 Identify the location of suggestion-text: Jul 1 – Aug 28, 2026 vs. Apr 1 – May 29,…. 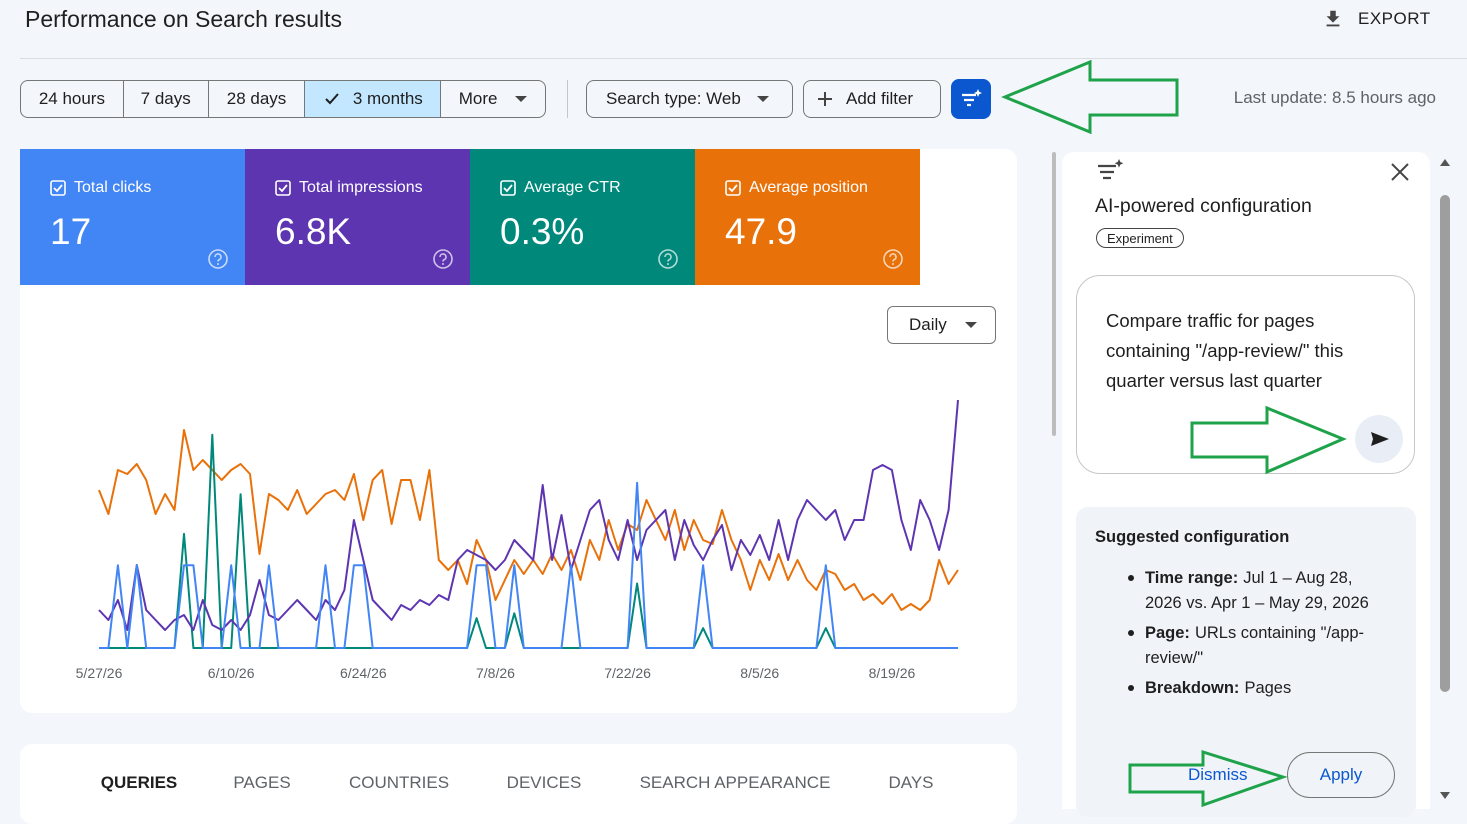
(1257, 590).